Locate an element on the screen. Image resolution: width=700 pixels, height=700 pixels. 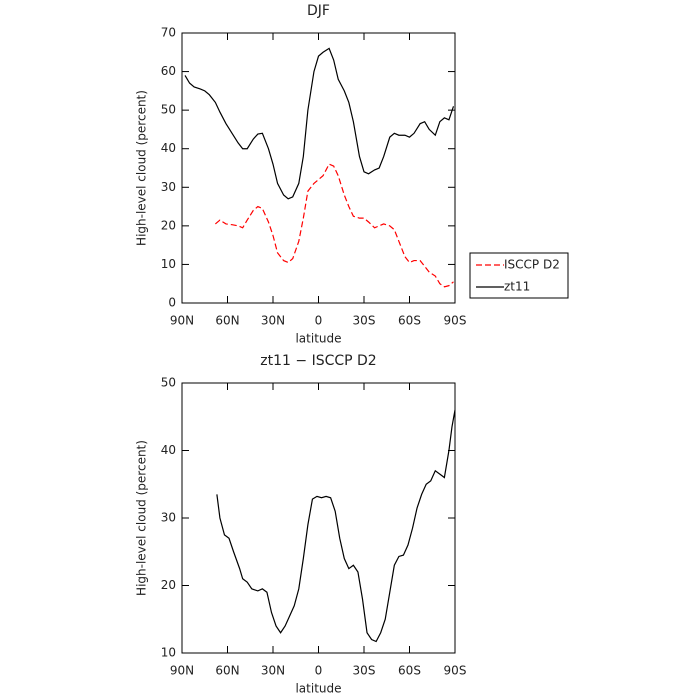
legend-label: zt11 is located at coordinates (517, 287).